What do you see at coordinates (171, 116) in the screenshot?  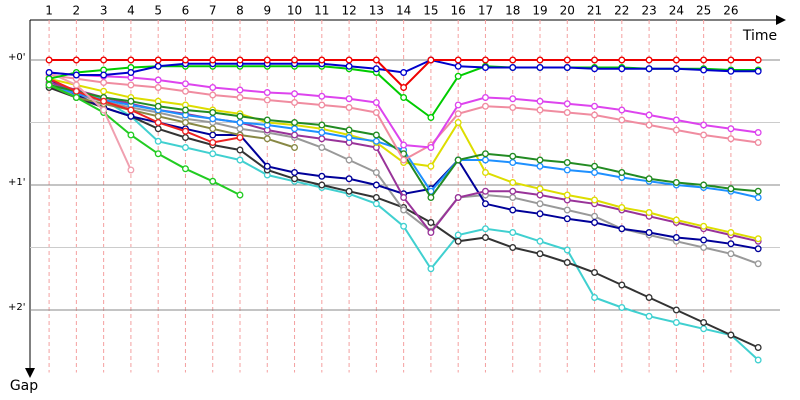 I see `series-line` at bounding box center [171, 116].